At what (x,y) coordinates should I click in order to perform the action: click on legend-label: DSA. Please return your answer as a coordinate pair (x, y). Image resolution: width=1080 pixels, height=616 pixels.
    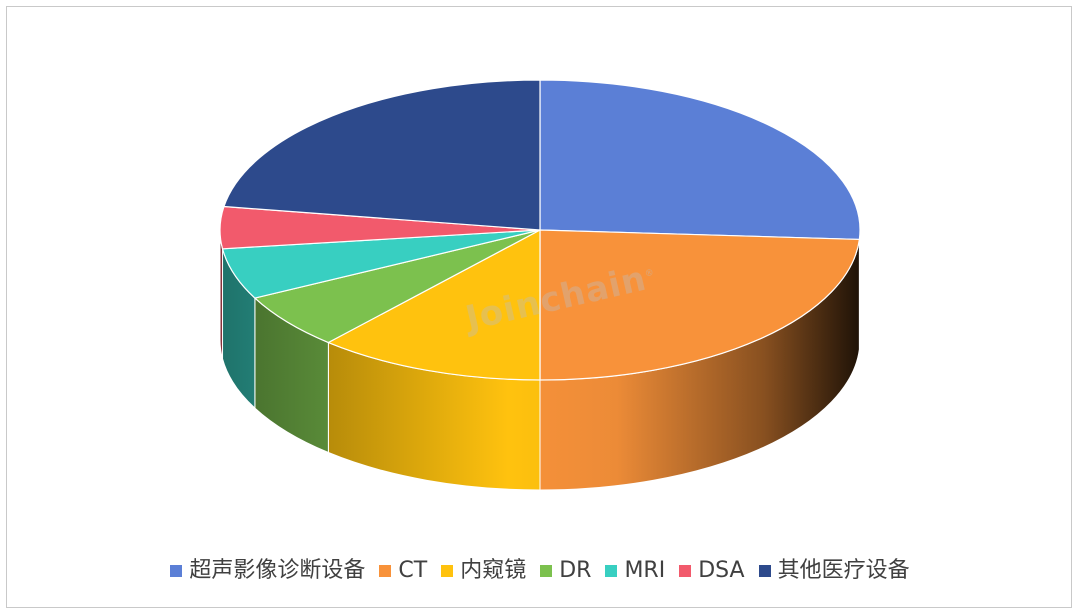
    Looking at the image, I should click on (721, 570).